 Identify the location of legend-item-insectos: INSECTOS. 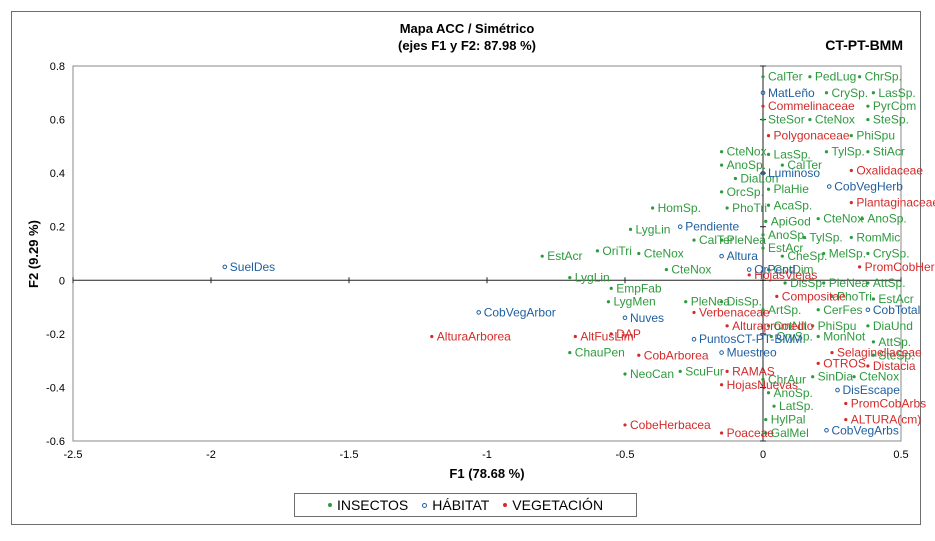
(367, 505).